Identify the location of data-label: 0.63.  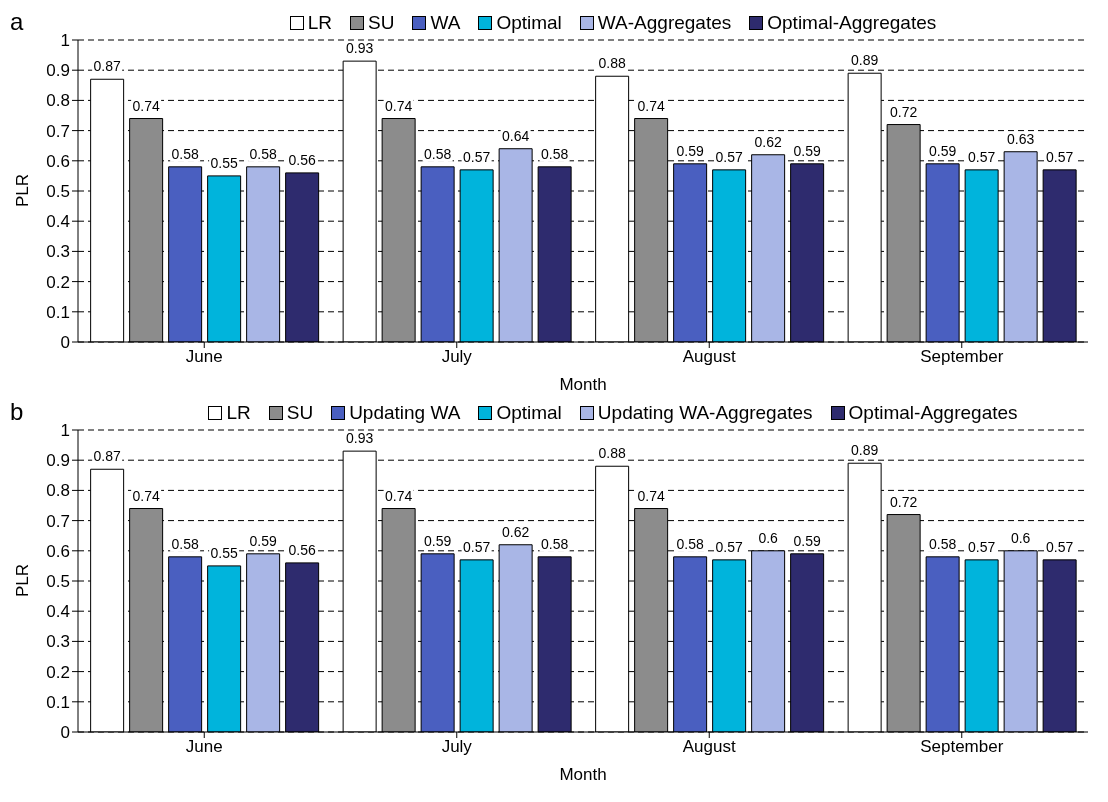
(1021, 138).